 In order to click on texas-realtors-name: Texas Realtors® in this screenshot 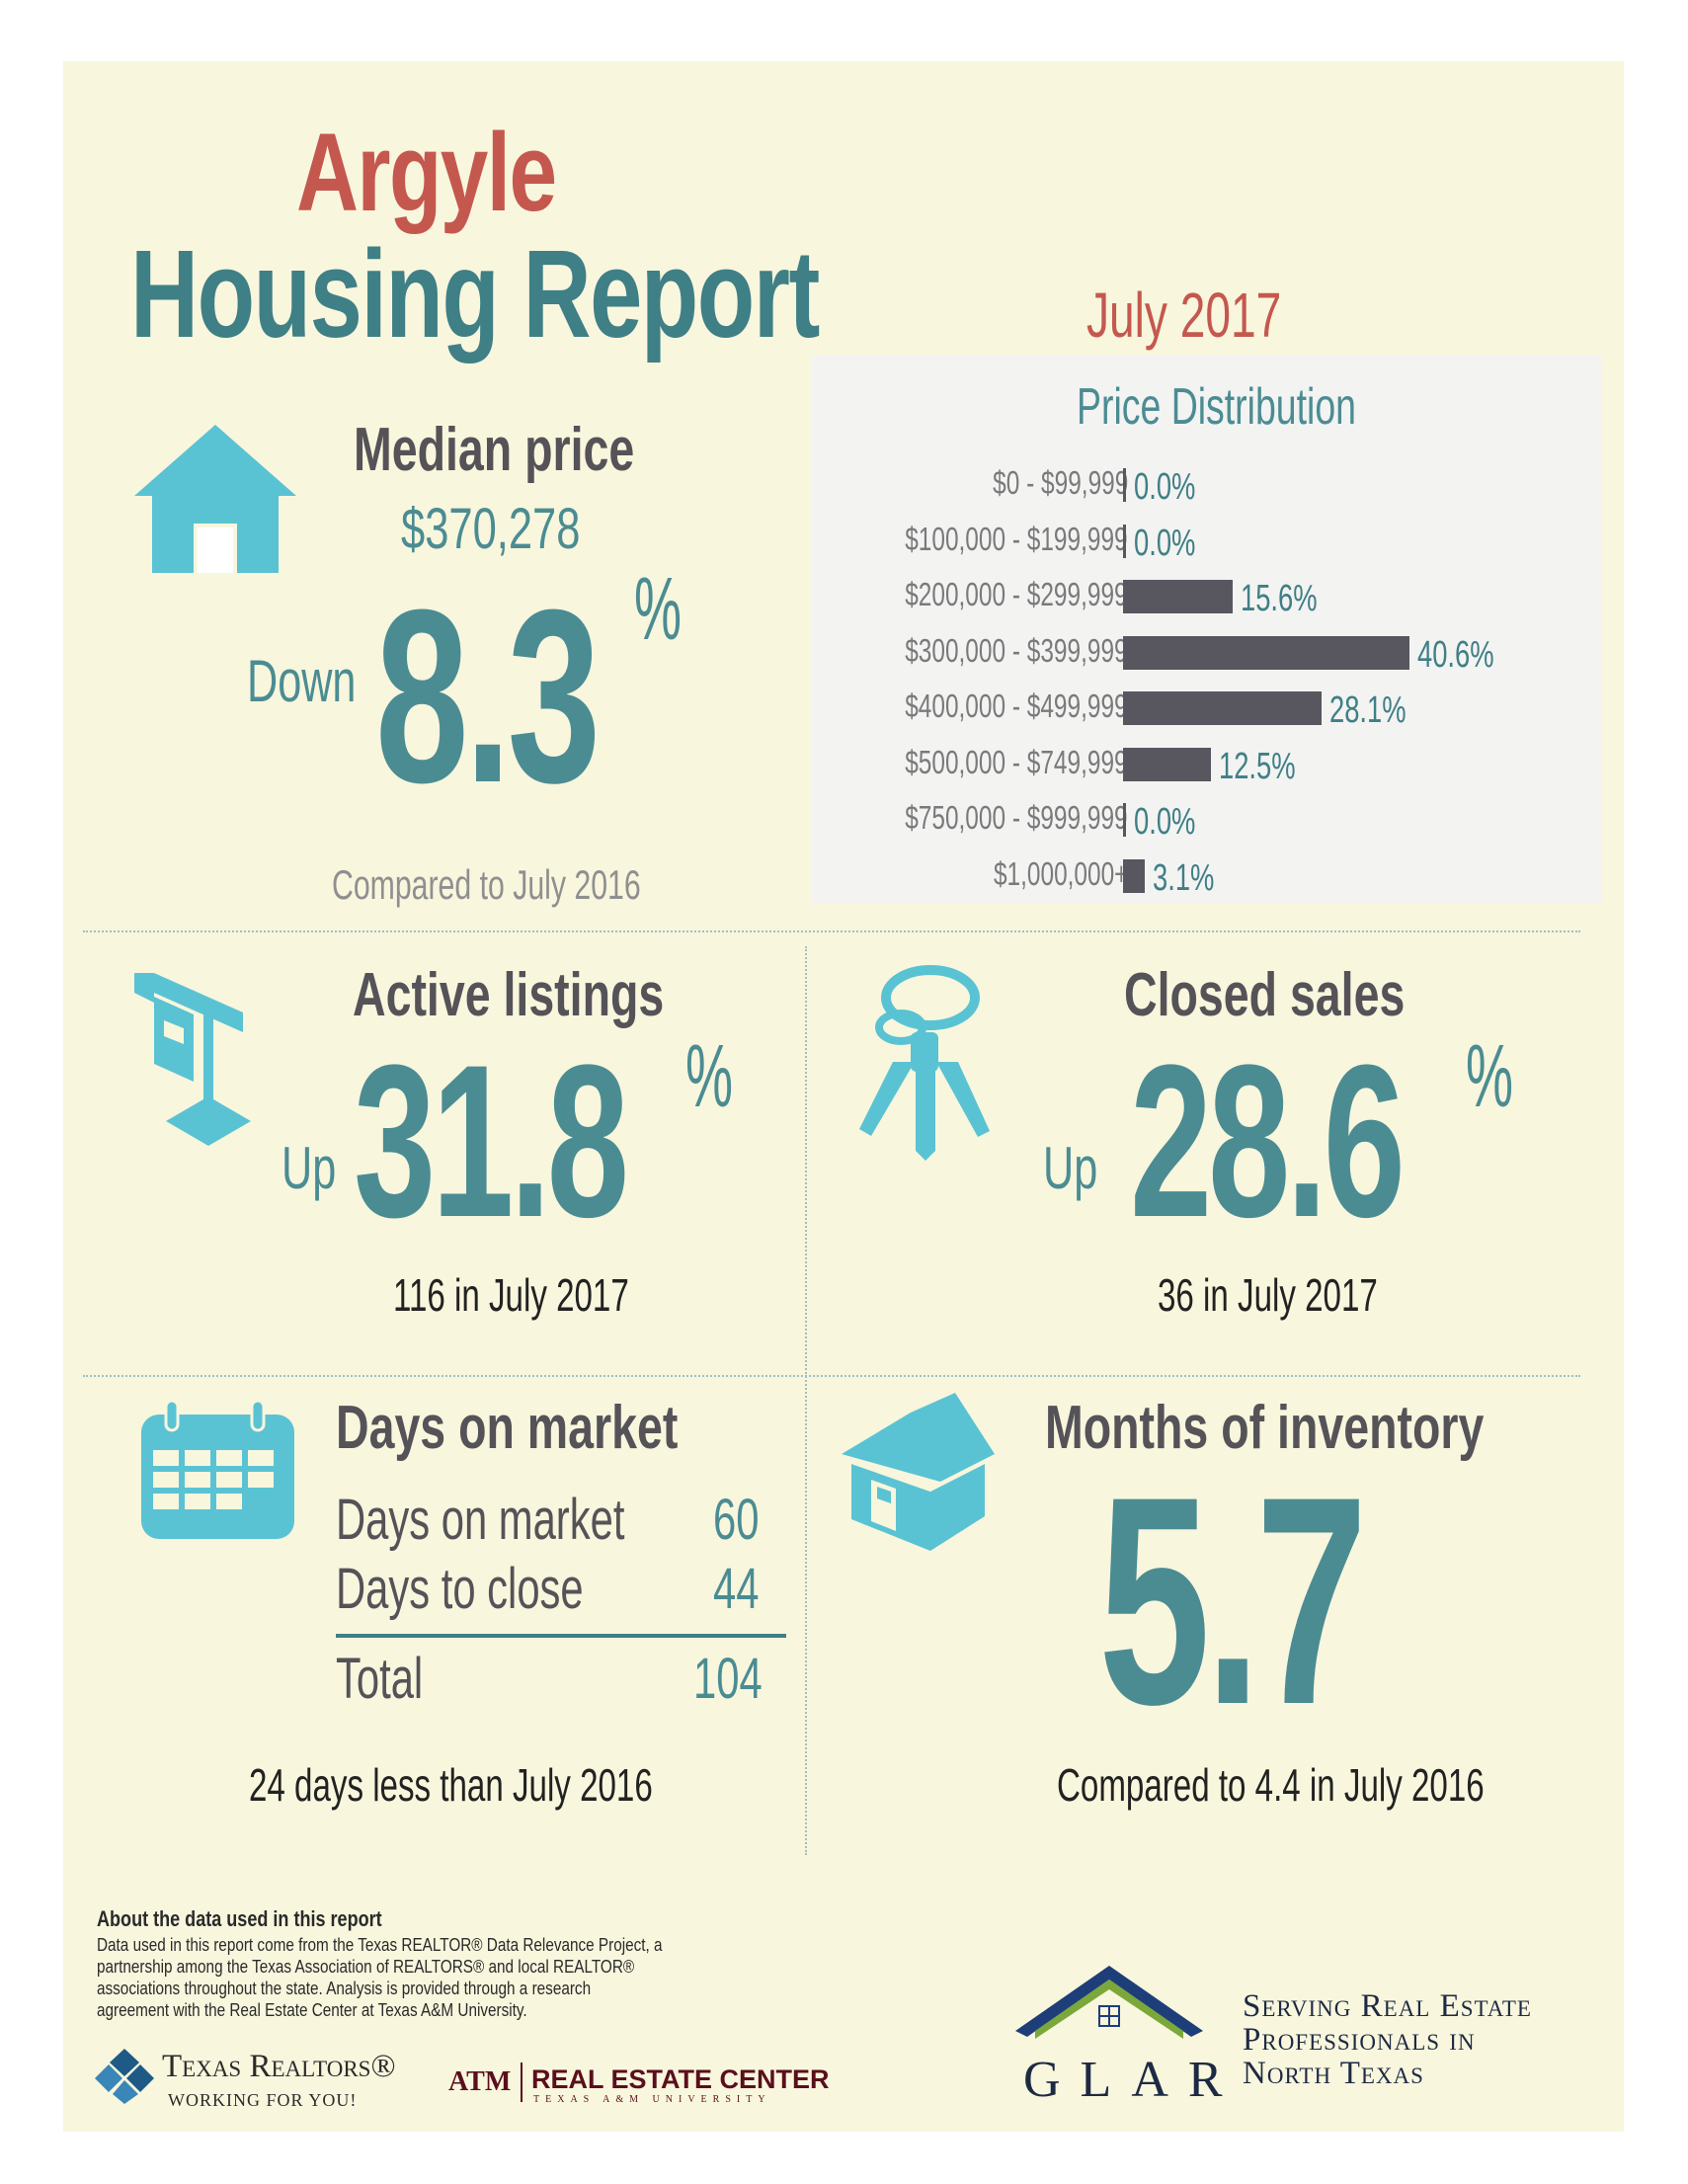, I will do `click(279, 2066)`.